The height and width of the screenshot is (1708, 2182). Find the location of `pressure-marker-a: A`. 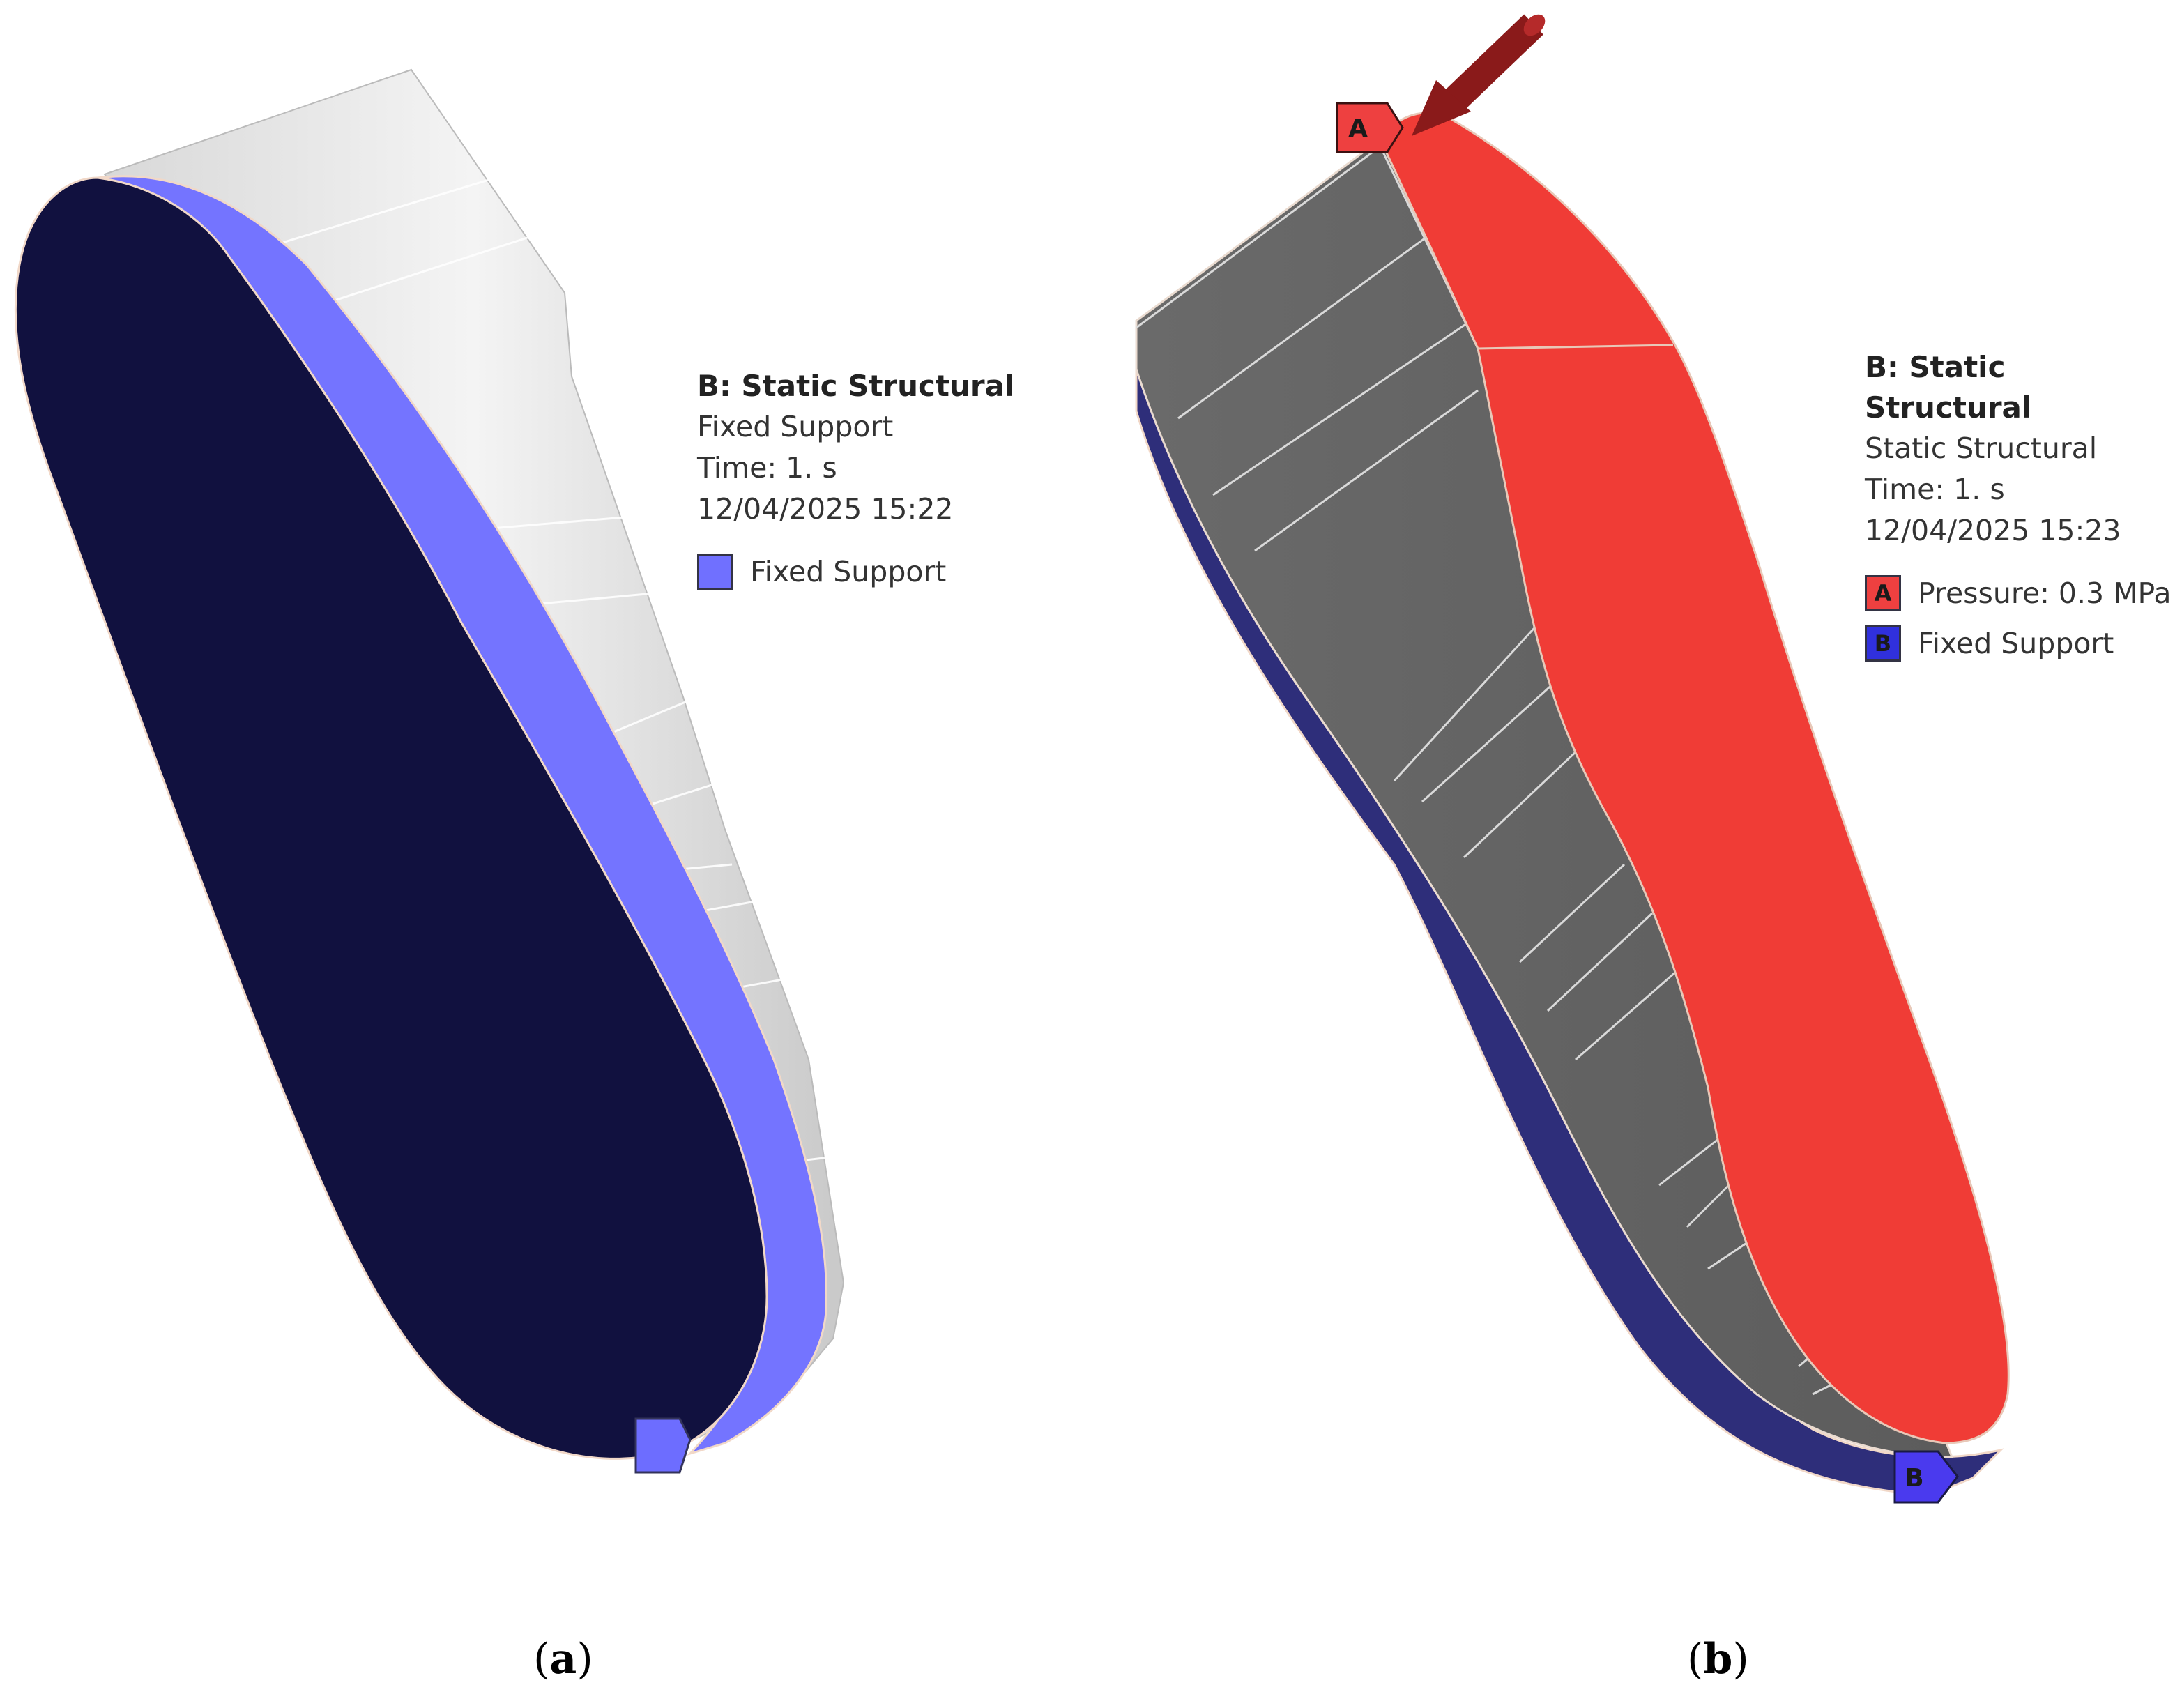

pressure-marker-a: A is located at coordinates (1370, 127).